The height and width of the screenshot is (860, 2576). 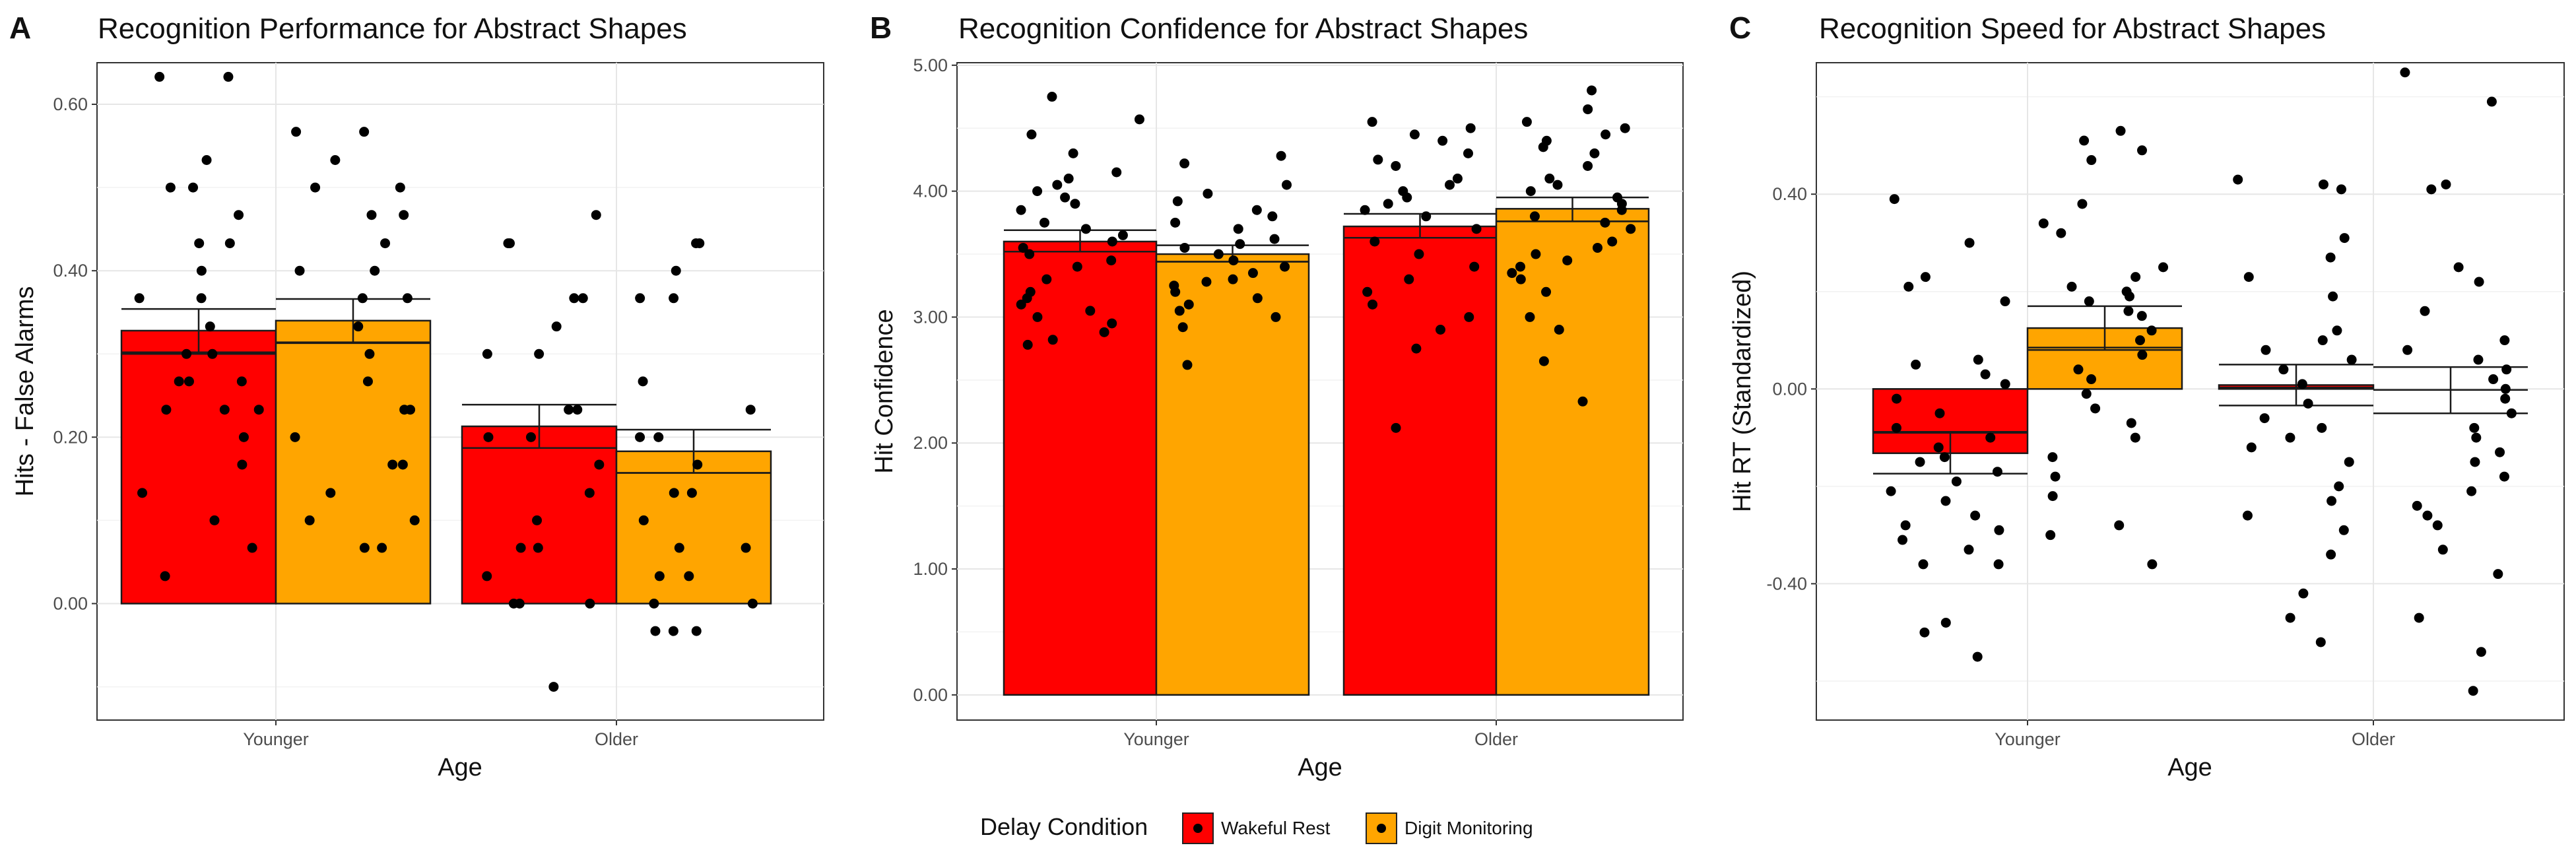 I want to click on y-tick-label: 1.00, so click(x=930, y=569).